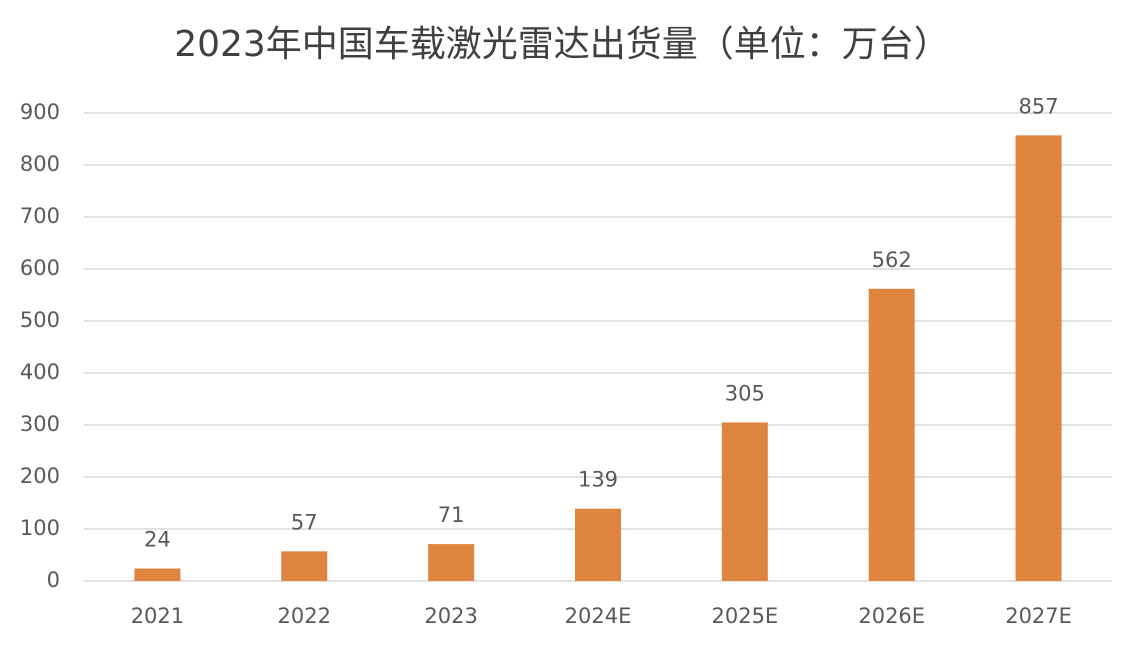 This screenshot has width=1144, height=648. I want to click on x-tick-label: 2024E, so click(598, 616).